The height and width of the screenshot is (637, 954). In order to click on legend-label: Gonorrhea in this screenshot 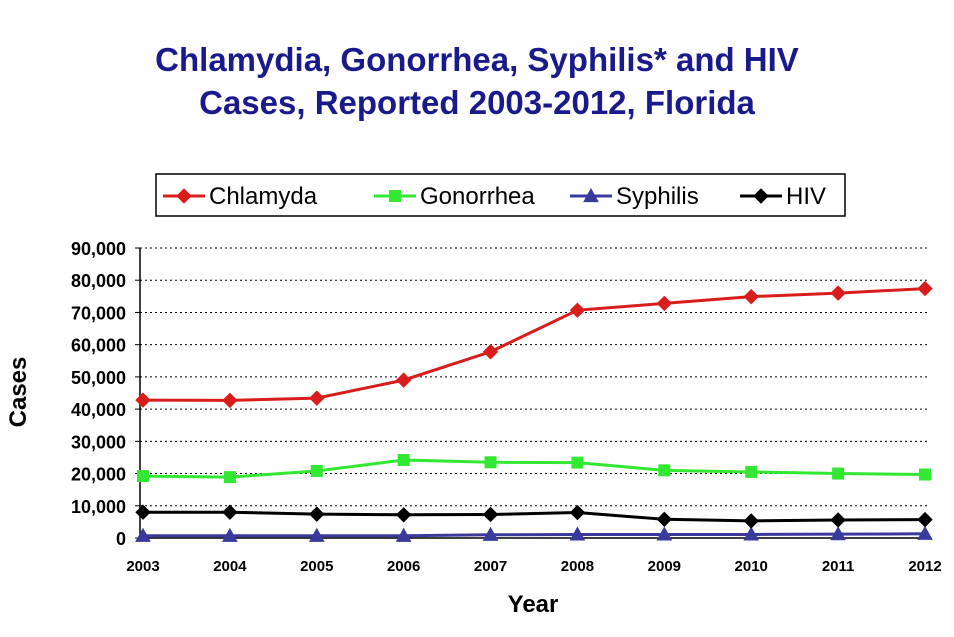, I will do `click(477, 196)`.